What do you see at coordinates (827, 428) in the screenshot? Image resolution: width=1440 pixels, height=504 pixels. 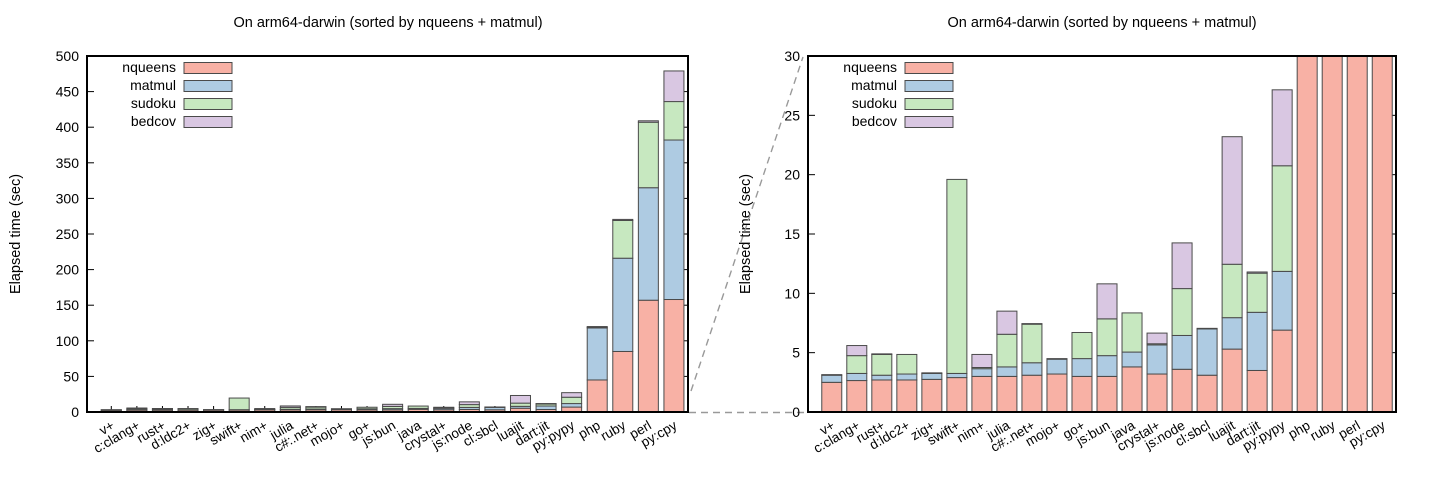 I see `x-category-label: v+` at bounding box center [827, 428].